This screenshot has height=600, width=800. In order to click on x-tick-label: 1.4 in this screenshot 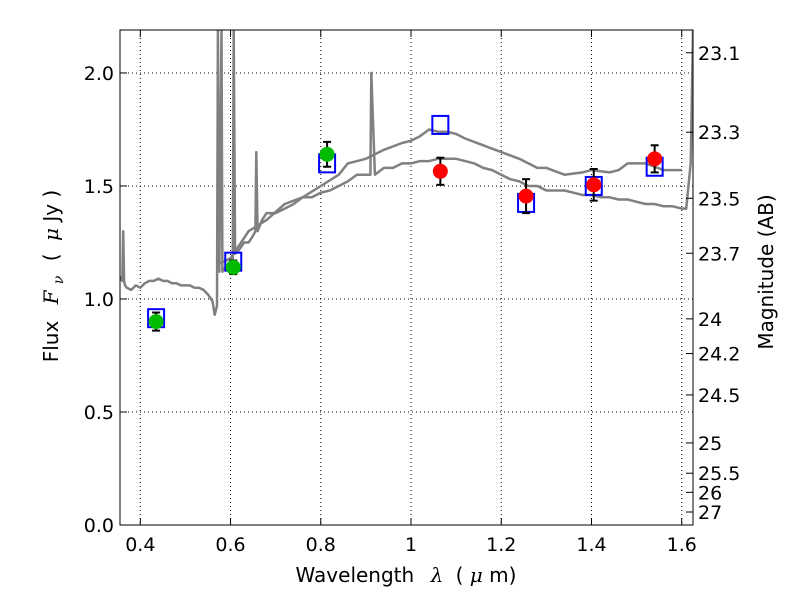, I will do `click(591, 545)`.